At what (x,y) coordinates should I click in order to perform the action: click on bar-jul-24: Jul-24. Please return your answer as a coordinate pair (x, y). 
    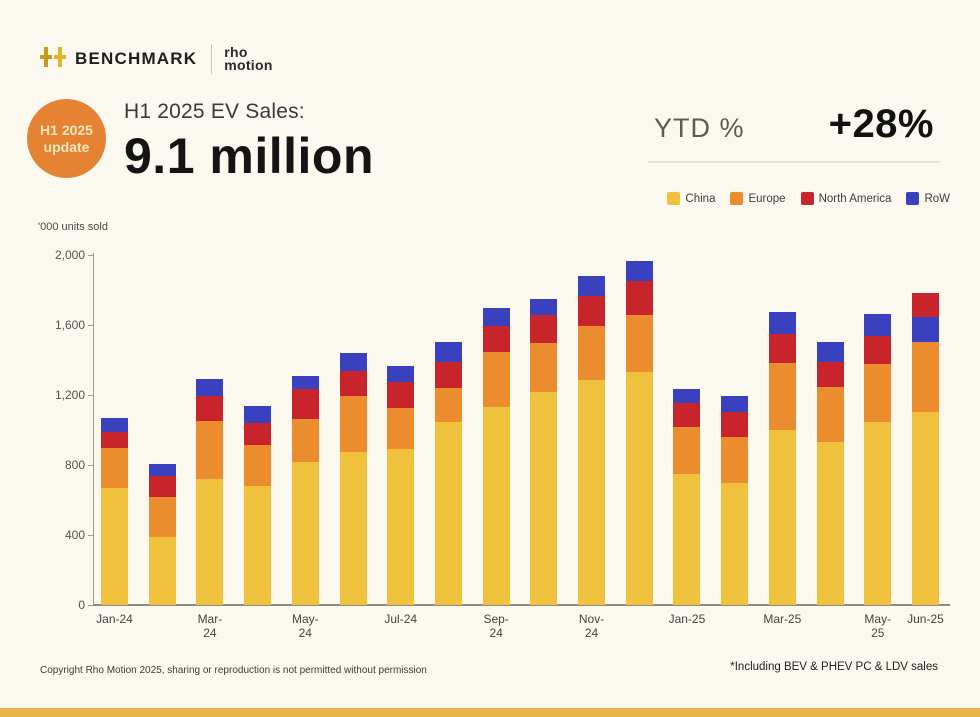
    Looking at the image, I should click on (400, 496).